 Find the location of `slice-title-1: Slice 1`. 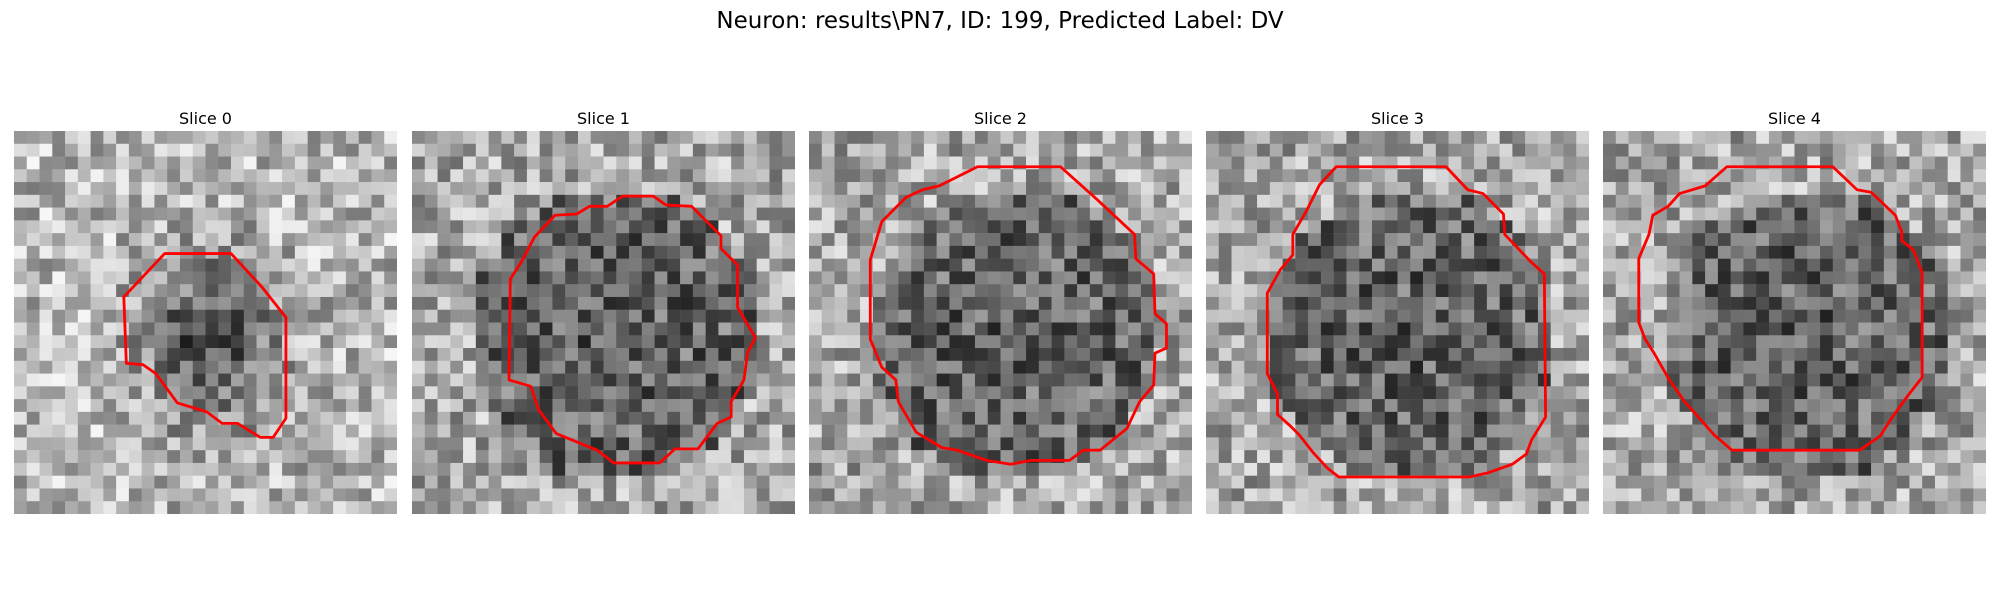

slice-title-1: Slice 1 is located at coordinates (603, 118).